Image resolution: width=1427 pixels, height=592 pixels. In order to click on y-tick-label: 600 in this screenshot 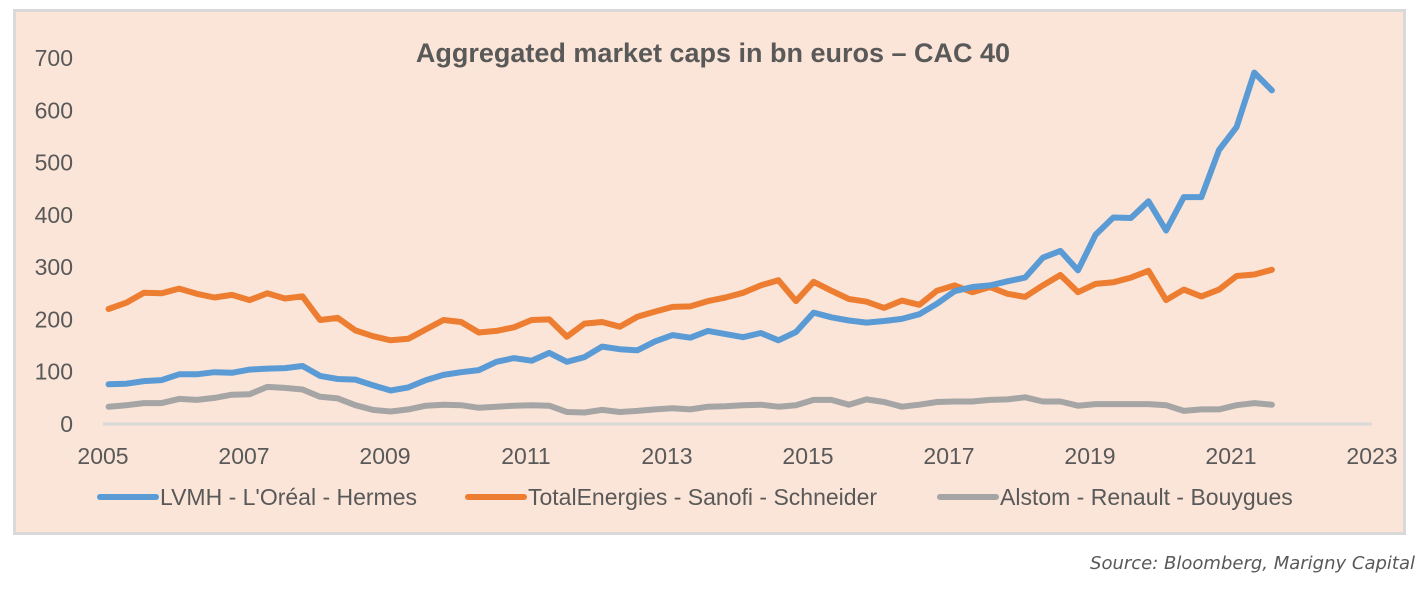, I will do `click(54, 110)`.